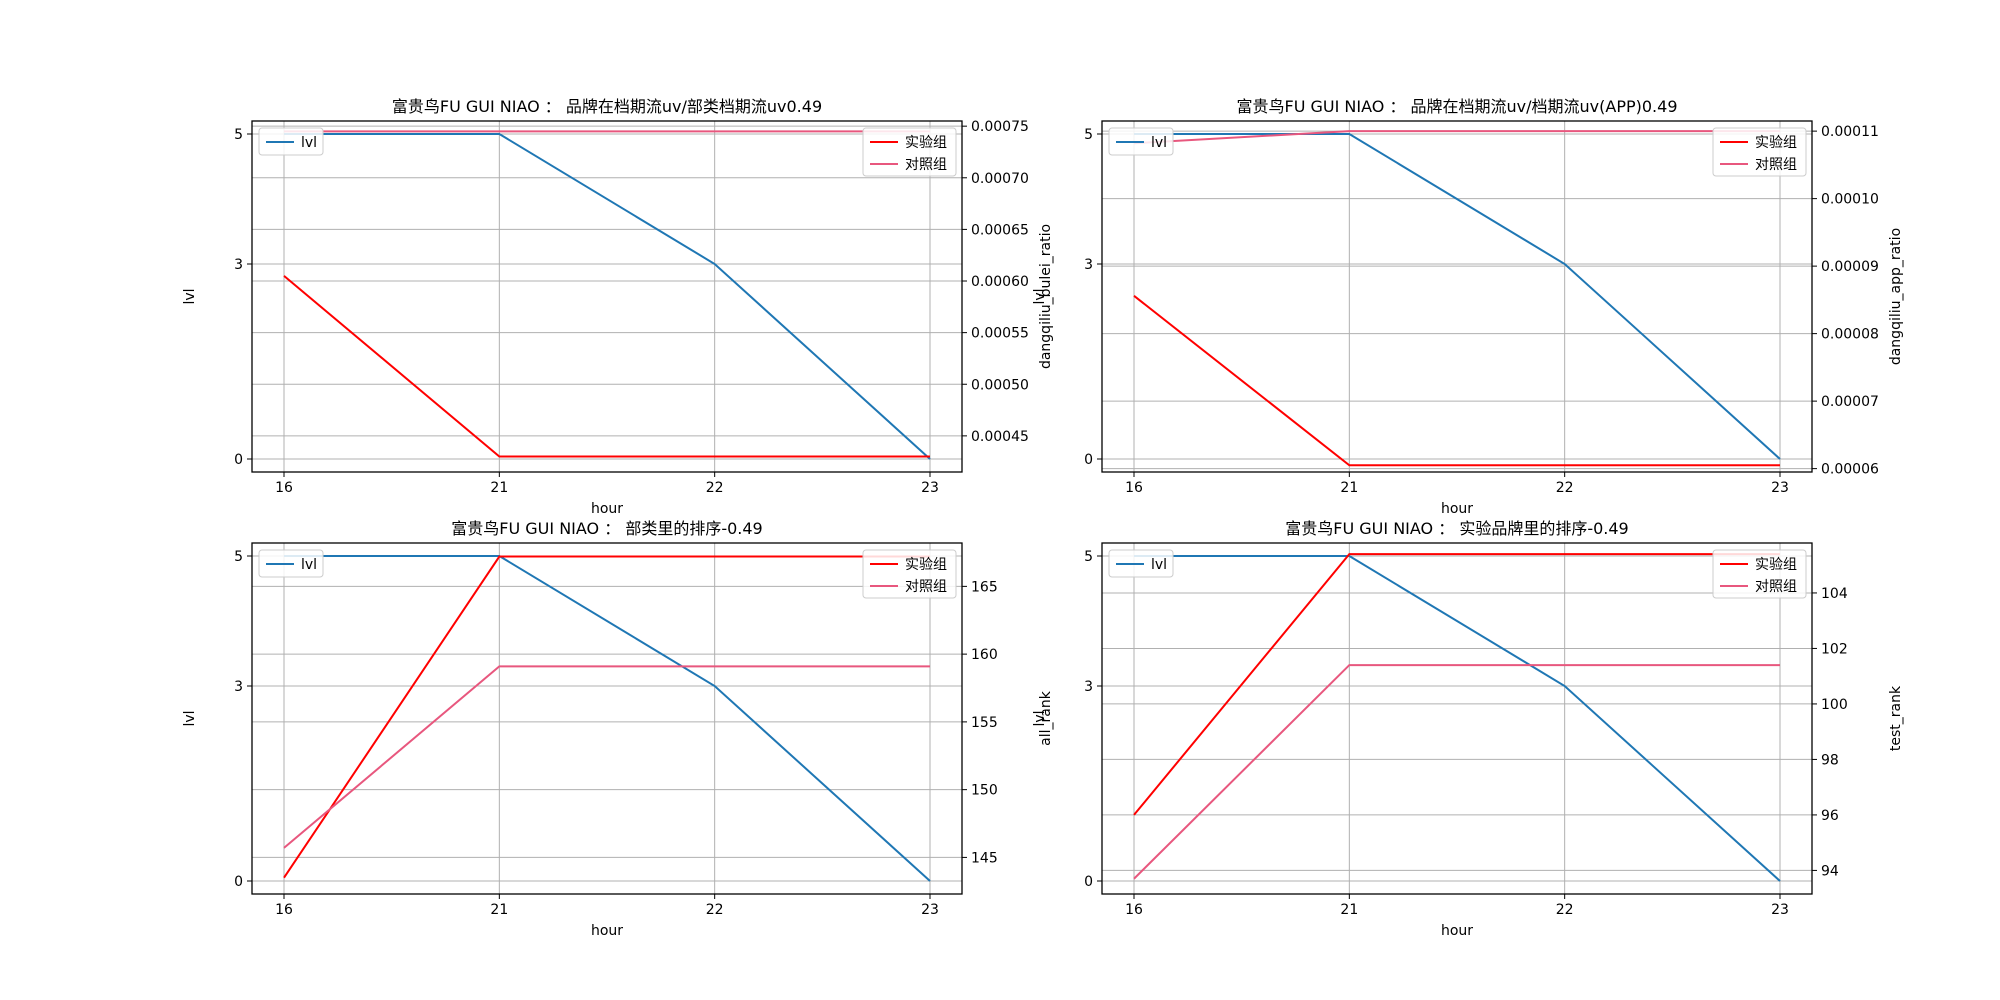 This screenshot has width=2000, height=1000. What do you see at coordinates (1850, 267) in the screenshot?
I see `y2-tick-label: 0.00009` at bounding box center [1850, 267].